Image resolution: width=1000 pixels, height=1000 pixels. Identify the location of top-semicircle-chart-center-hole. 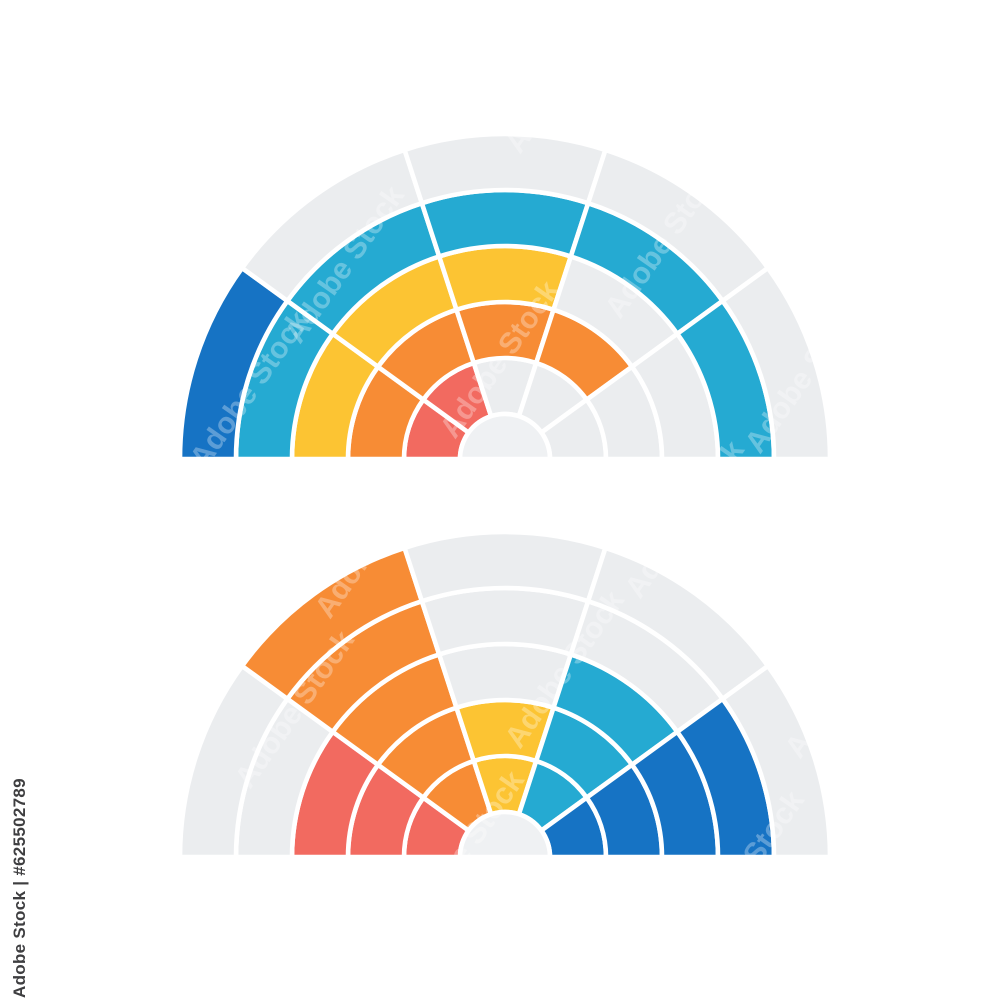
(505, 435).